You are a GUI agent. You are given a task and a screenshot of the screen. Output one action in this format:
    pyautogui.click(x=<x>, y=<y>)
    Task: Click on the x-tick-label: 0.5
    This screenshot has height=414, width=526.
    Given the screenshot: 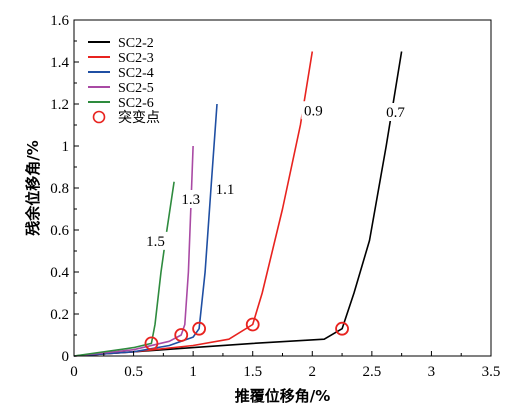 What is the action you would take?
    pyautogui.click(x=133, y=372)
    